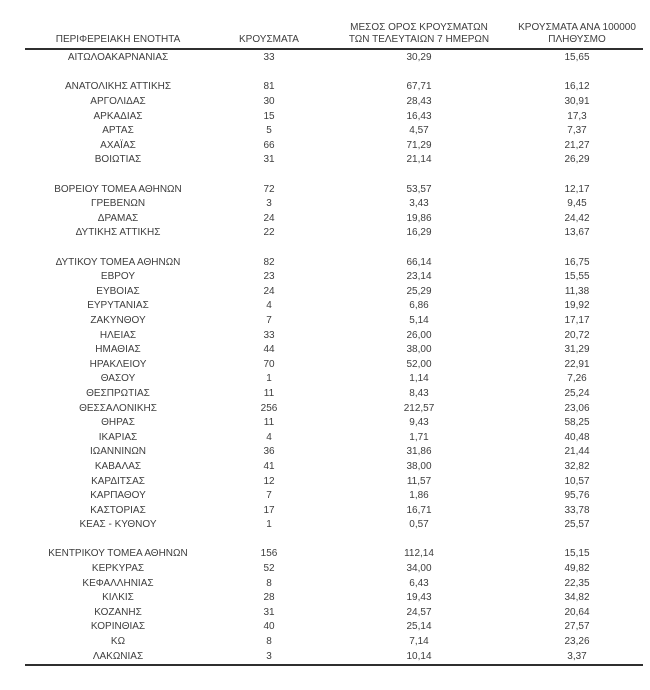 This screenshot has width=650, height=690. What do you see at coordinates (419, 598) in the screenshot?
I see `avg7-cell: 19,43` at bounding box center [419, 598].